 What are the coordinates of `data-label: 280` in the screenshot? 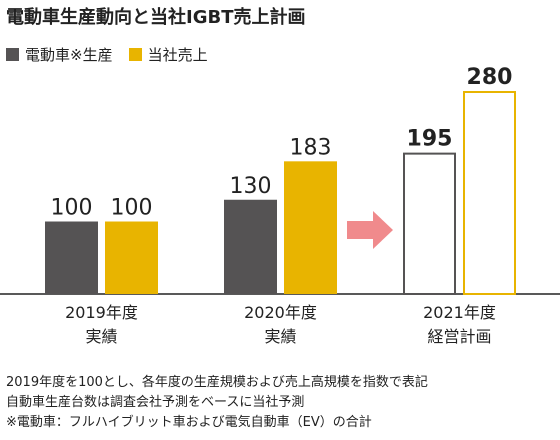 It's located at (490, 77).